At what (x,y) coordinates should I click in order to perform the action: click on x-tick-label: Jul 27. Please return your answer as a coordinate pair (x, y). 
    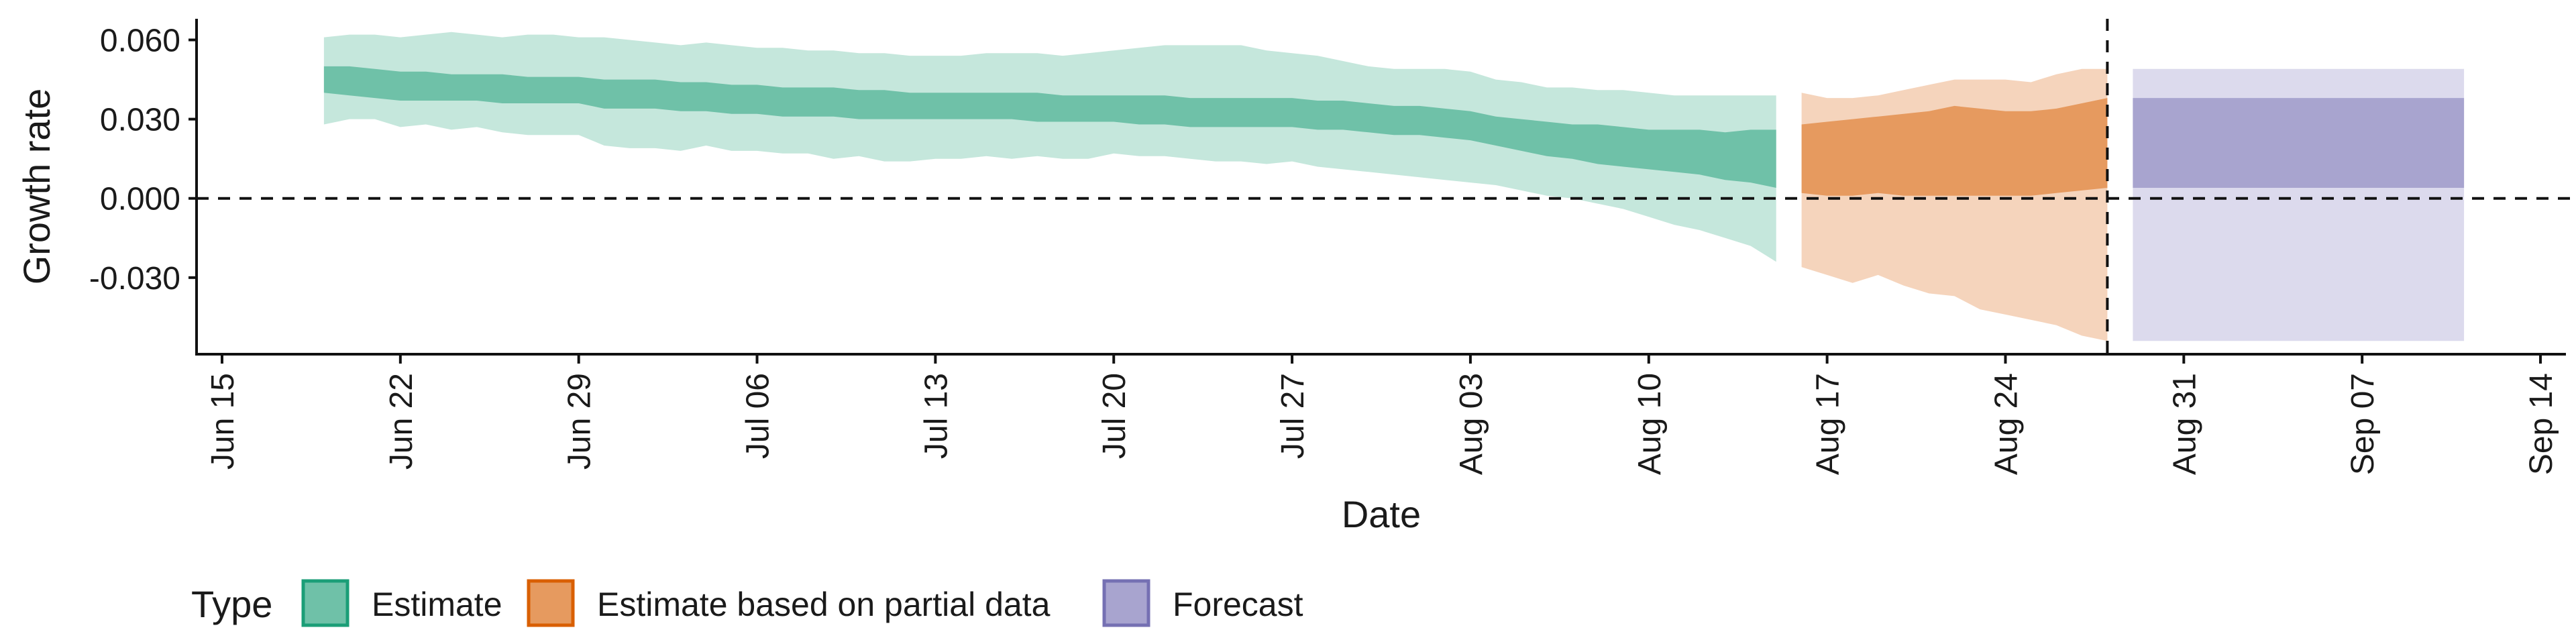
    Looking at the image, I should click on (1293, 416).